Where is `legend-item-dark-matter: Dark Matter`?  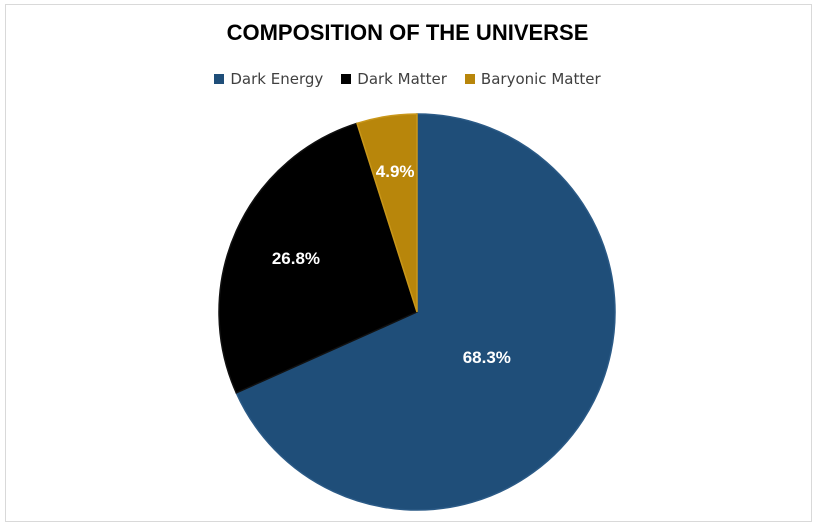
legend-item-dark-matter: Dark Matter is located at coordinates (394, 79).